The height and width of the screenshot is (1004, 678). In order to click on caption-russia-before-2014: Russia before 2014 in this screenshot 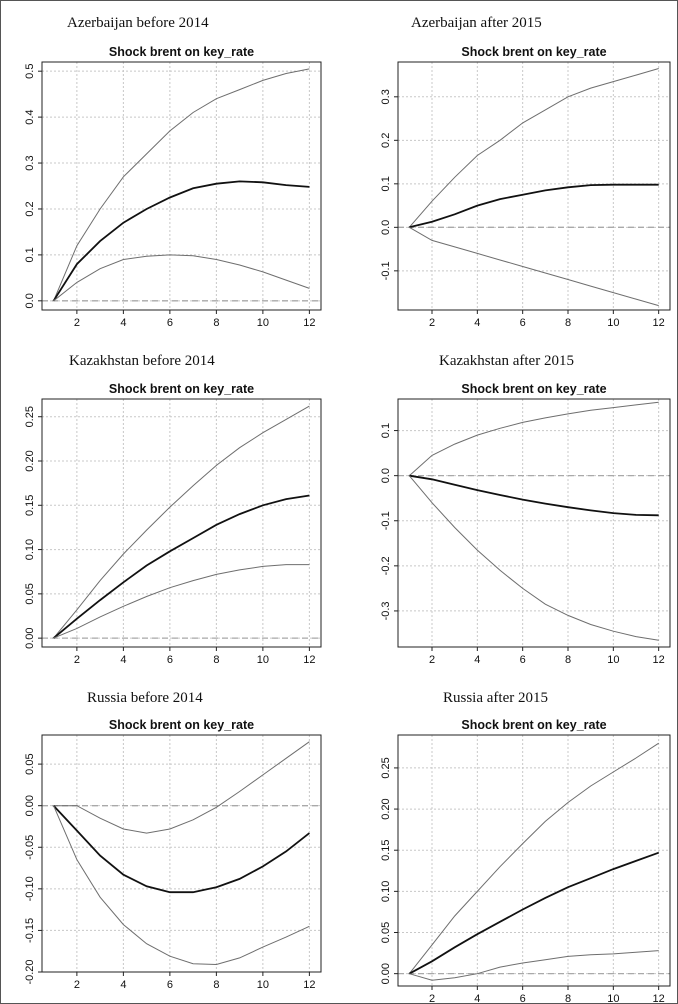, I will do `click(145, 698)`.